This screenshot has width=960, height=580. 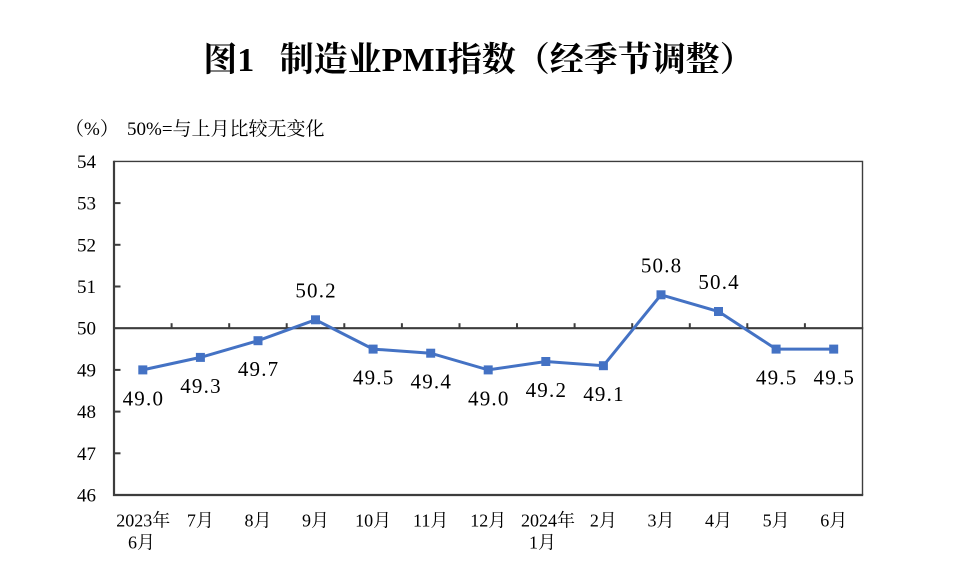 I want to click on svg-text: 11月, so click(x=430, y=521).